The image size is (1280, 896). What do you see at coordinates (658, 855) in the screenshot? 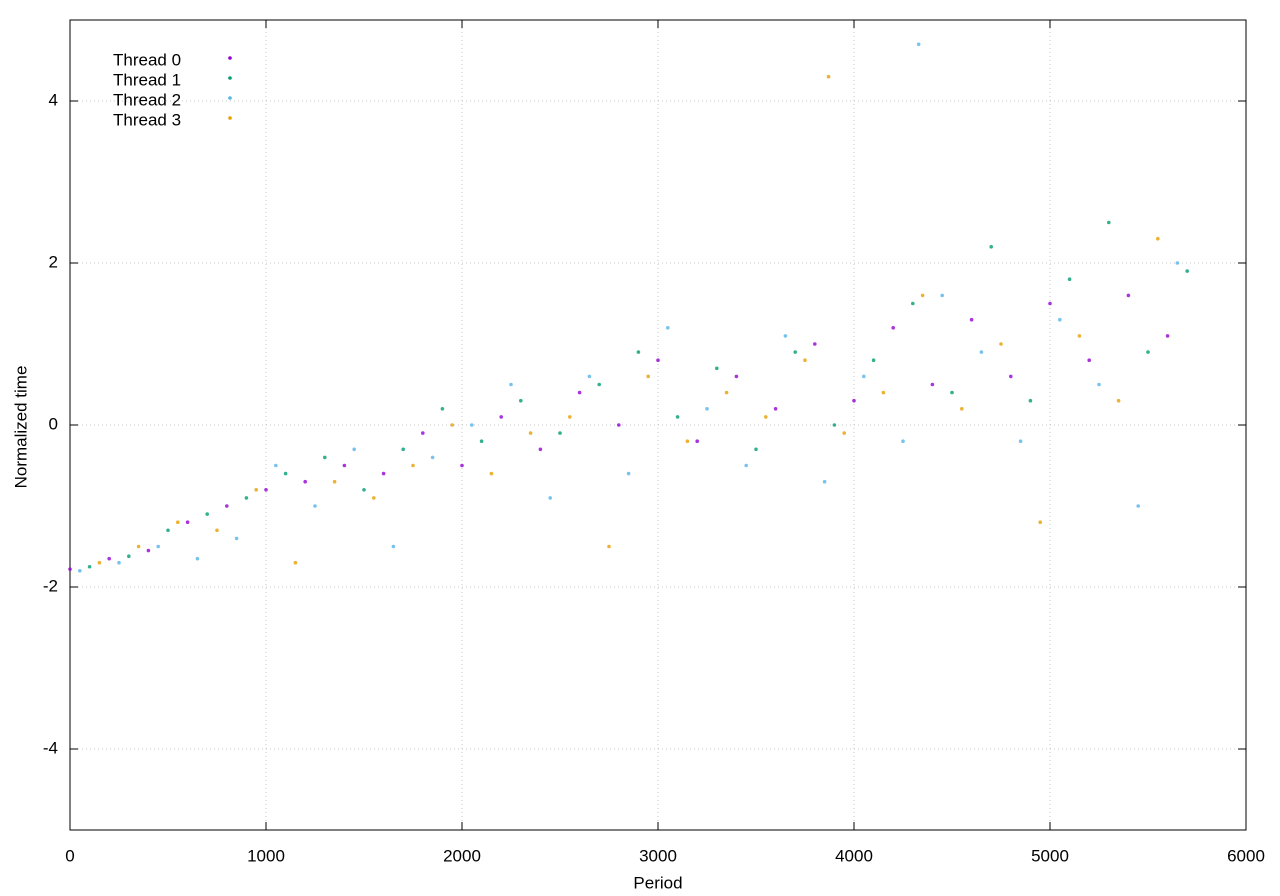
I see `x-tick-label: 3000` at bounding box center [658, 855].